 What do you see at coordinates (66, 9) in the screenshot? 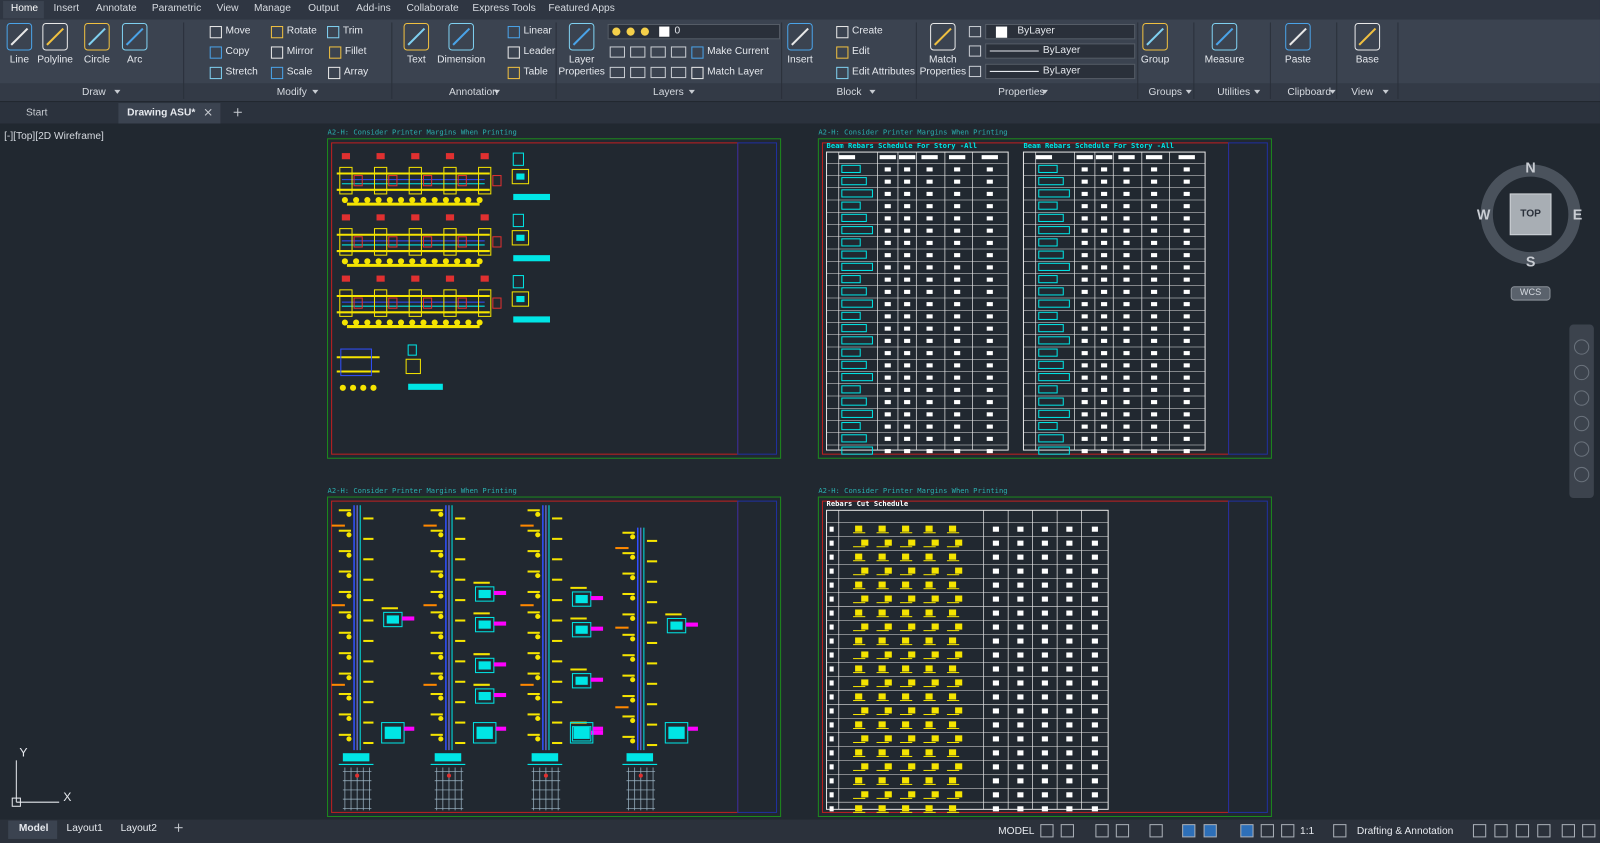
I see `ribbon-tab: Insert` at bounding box center [66, 9].